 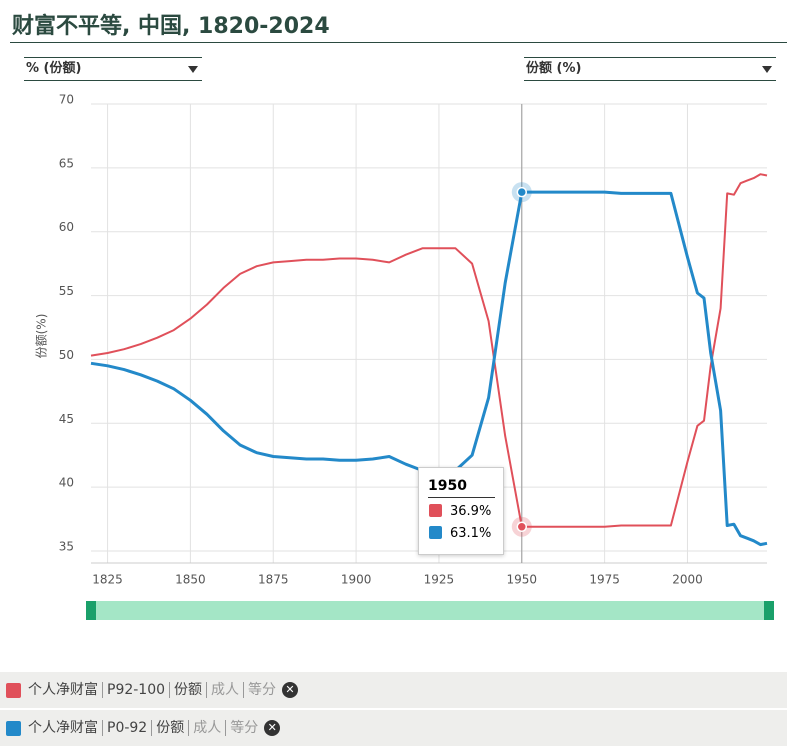 I want to click on legend-item: 个人净财富 P0-92 份额 成人 等分 ✕, so click(x=393, y=728).